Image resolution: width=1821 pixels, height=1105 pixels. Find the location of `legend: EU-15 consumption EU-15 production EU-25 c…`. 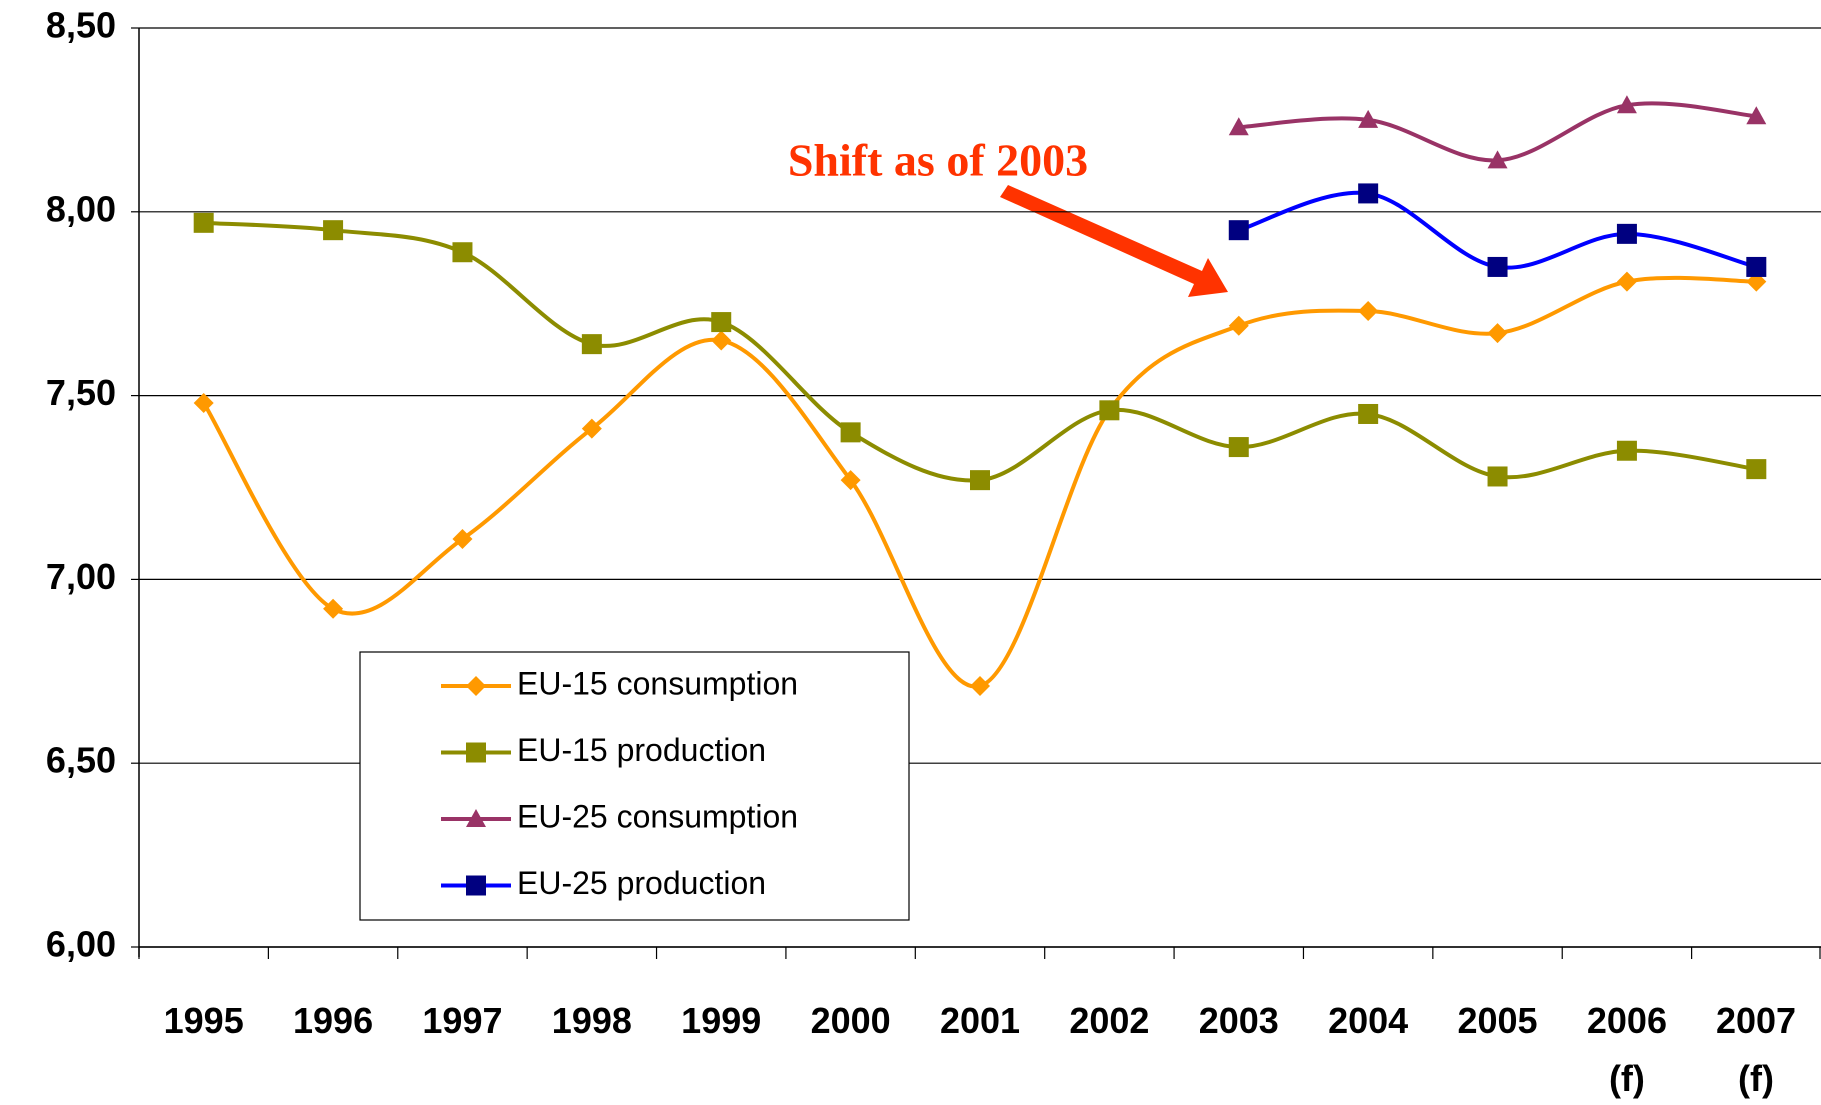

legend: EU-15 consumption EU-15 production EU-25 c… is located at coordinates (634, 786).